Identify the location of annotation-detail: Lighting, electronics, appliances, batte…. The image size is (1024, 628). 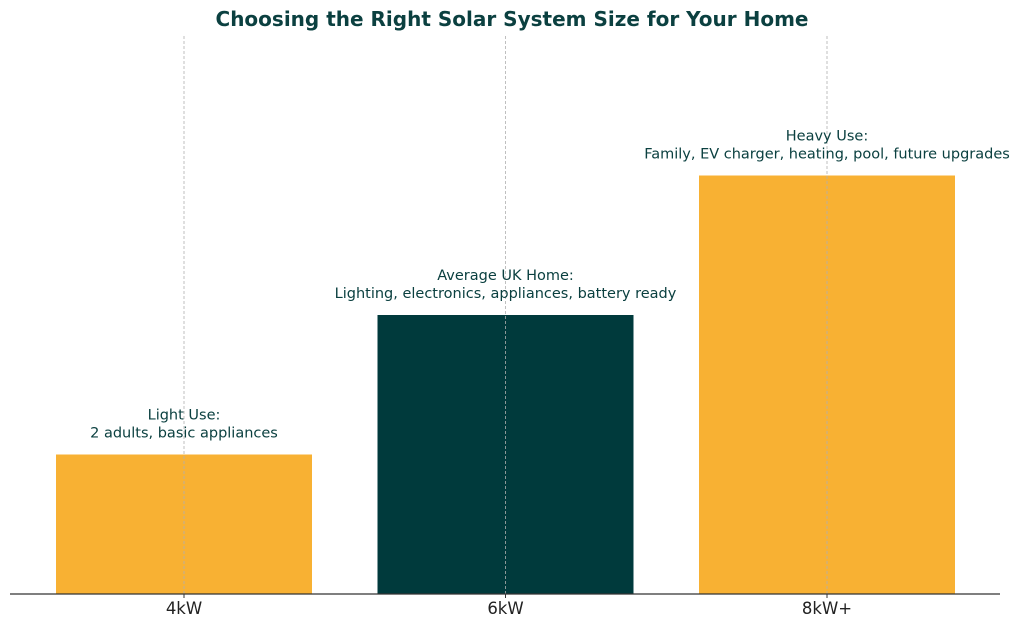
(506, 294).